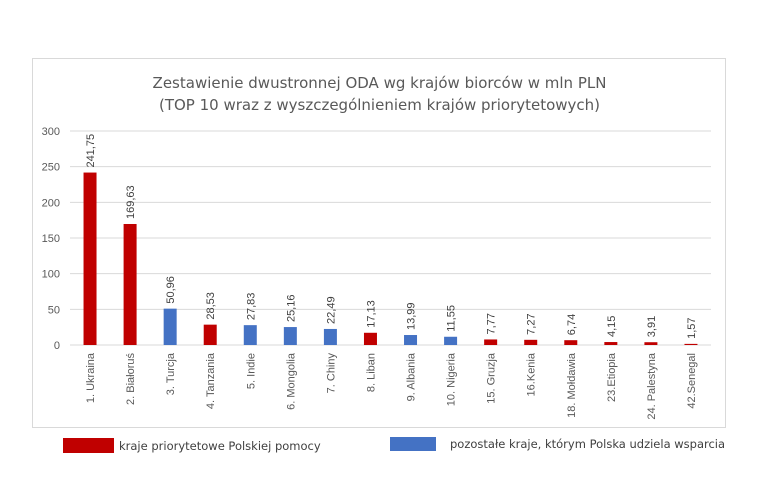 This screenshot has width=759, height=488. Describe the element at coordinates (54, 310) in the screenshot. I see `y-tick-label: 50` at that location.